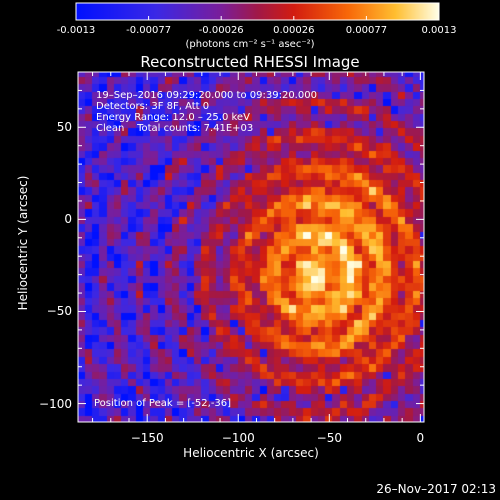 Image resolution: width=500 pixels, height=500 pixels. I want to click on annotation-energy-range: Energy Range: 12.0 – 25.0 keV, so click(173, 117).